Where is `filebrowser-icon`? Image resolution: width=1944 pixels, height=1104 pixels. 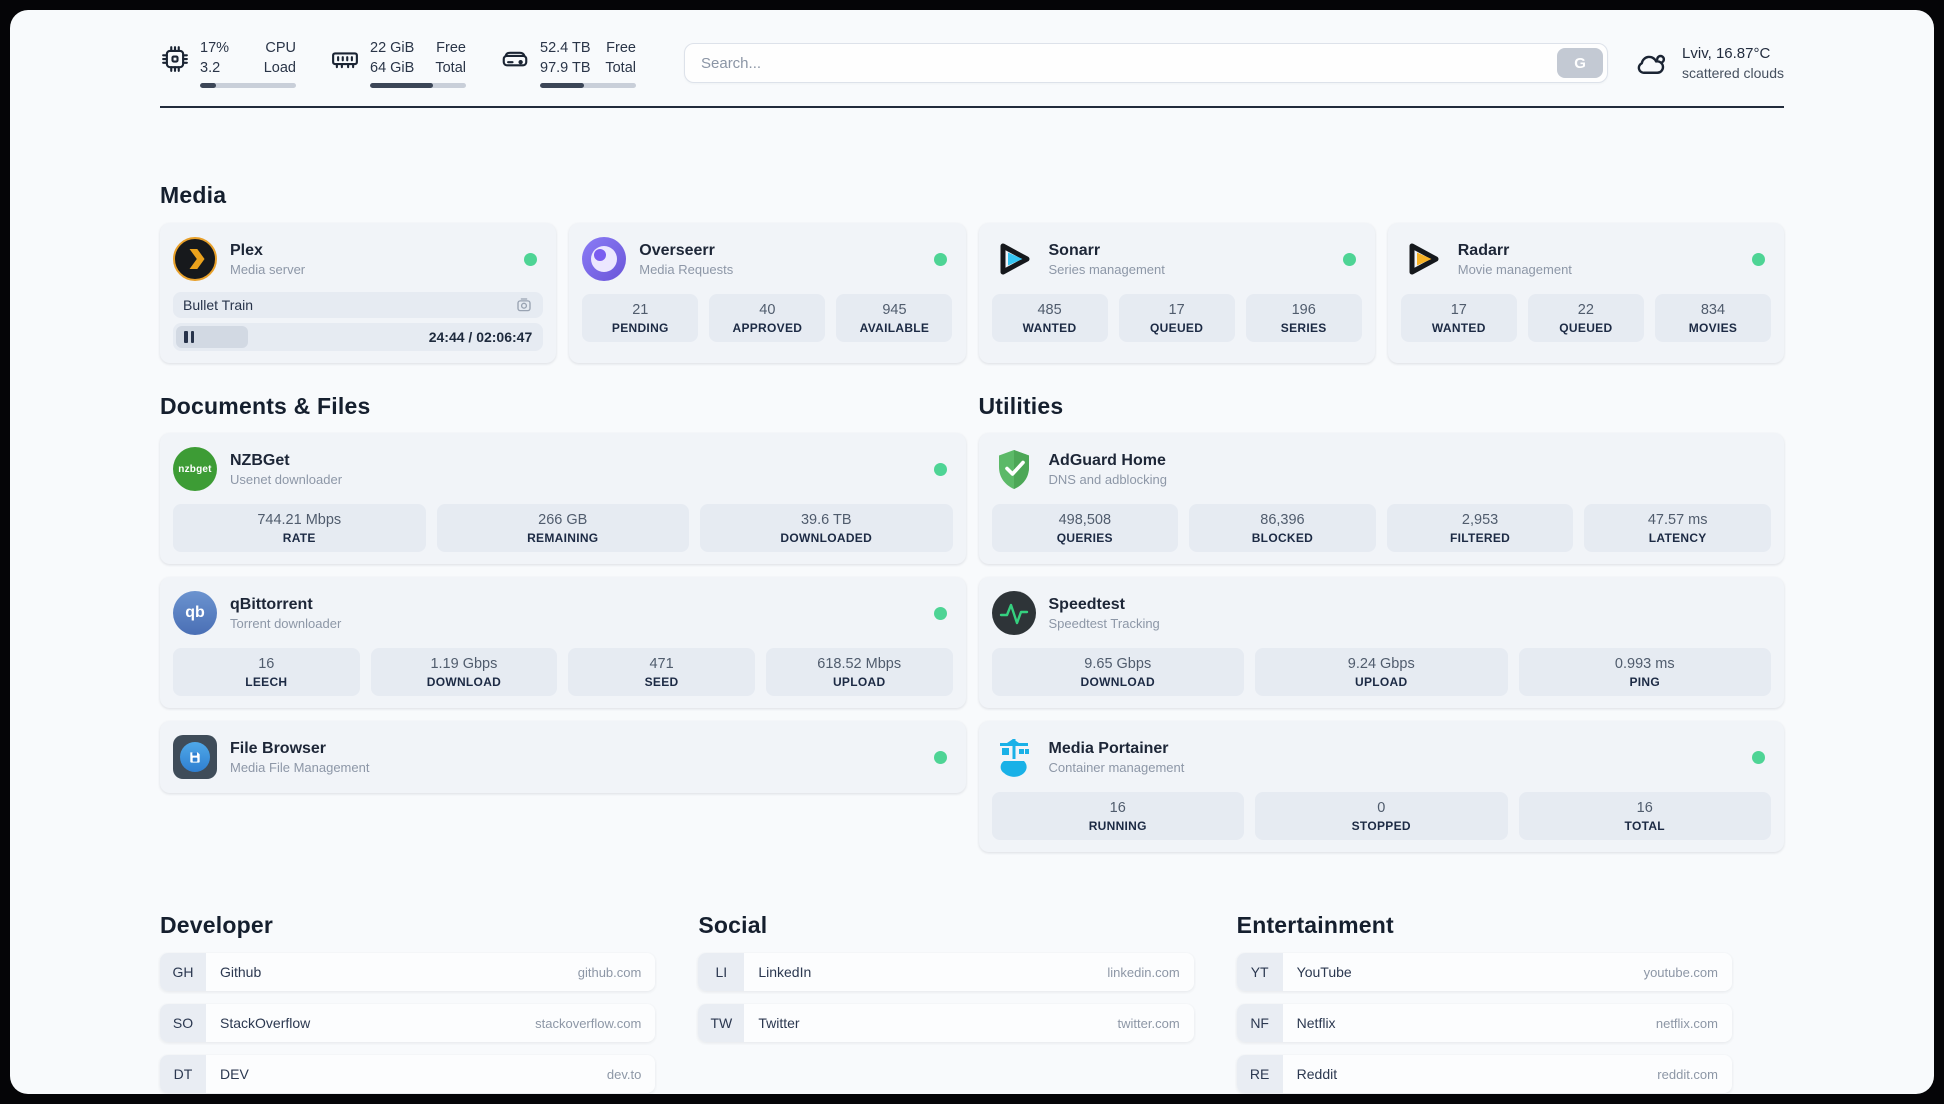
filebrowser-icon is located at coordinates (195, 757).